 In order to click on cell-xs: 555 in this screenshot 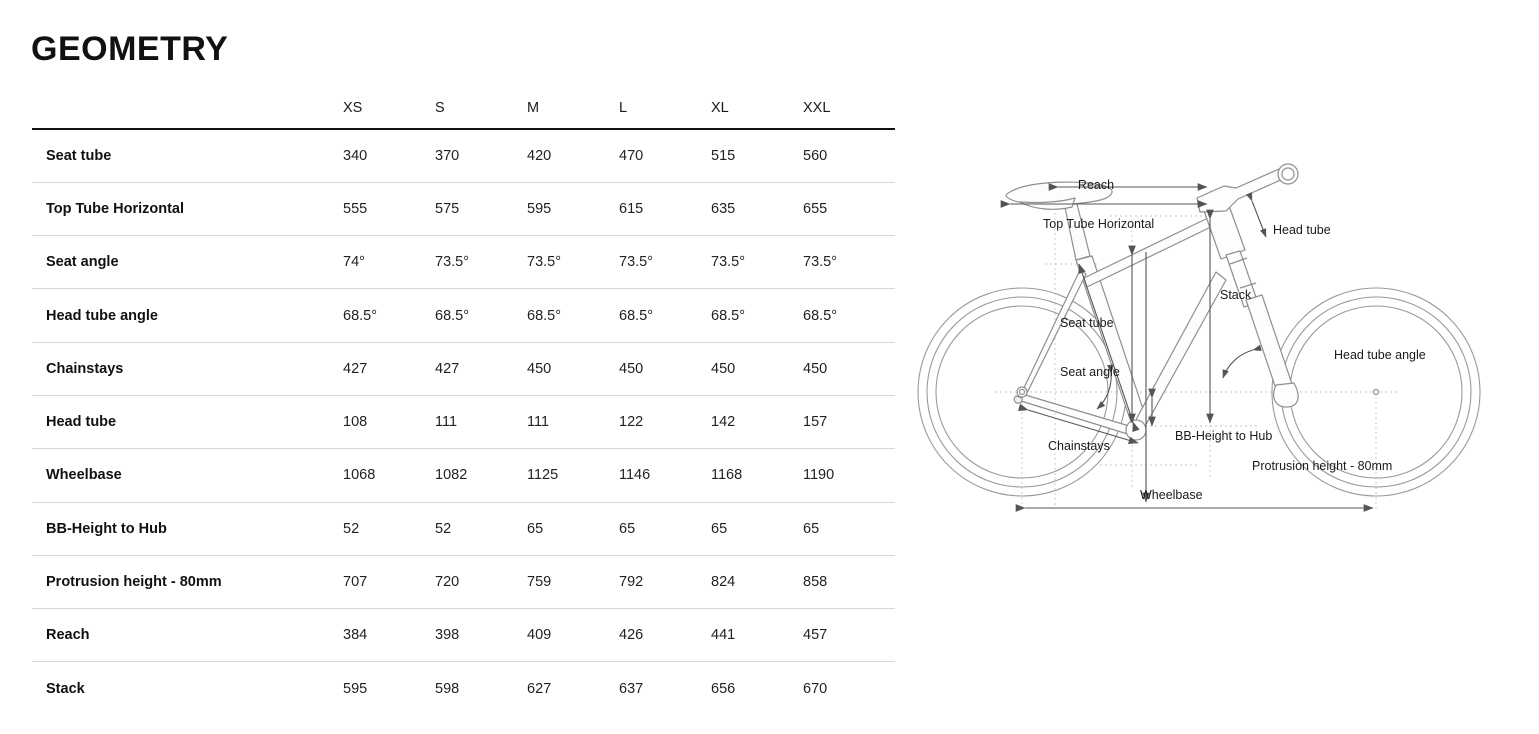, I will do `click(355, 208)`.